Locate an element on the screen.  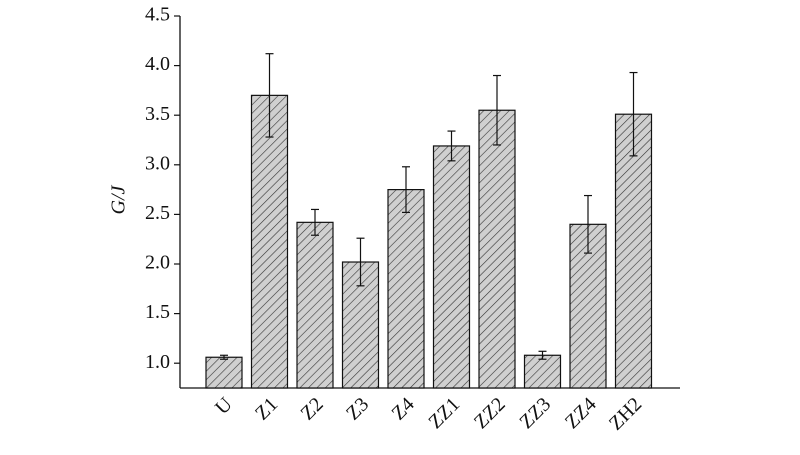
x-tick-label: ZZ1 is located at coordinates (444, 413).